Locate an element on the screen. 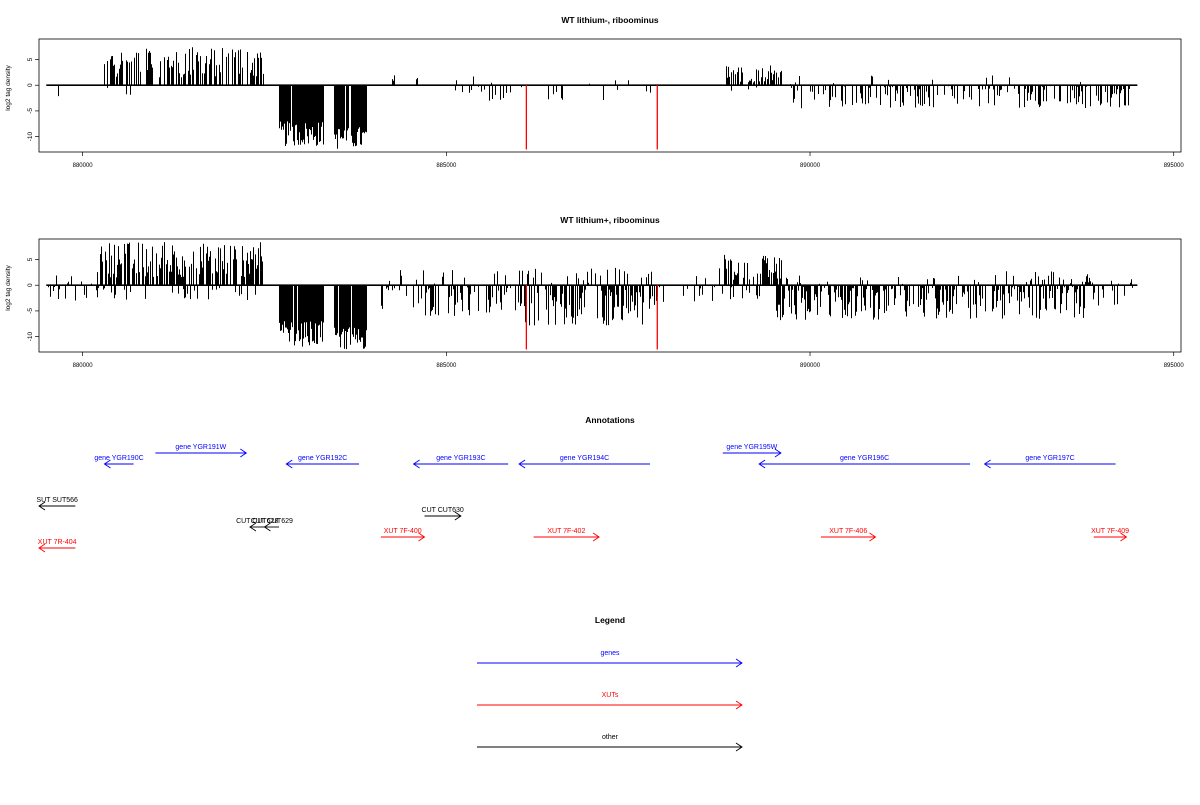 The height and width of the screenshot is (805, 1200). panel-title: WT lithium-, riboominus is located at coordinates (610, 20).